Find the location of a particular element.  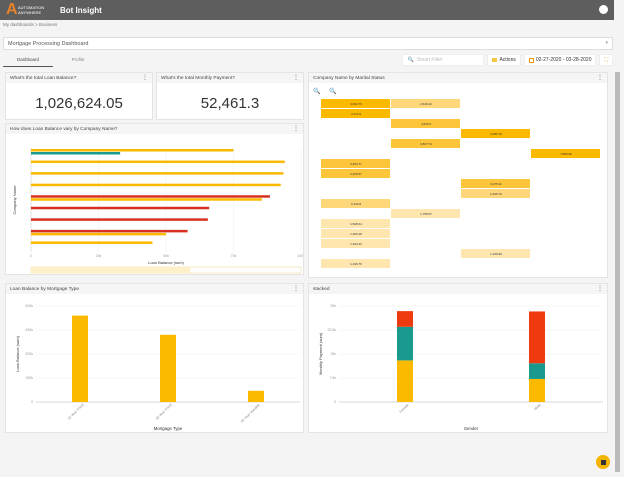

breadcrumb-business: Business is located at coordinates (48, 24).